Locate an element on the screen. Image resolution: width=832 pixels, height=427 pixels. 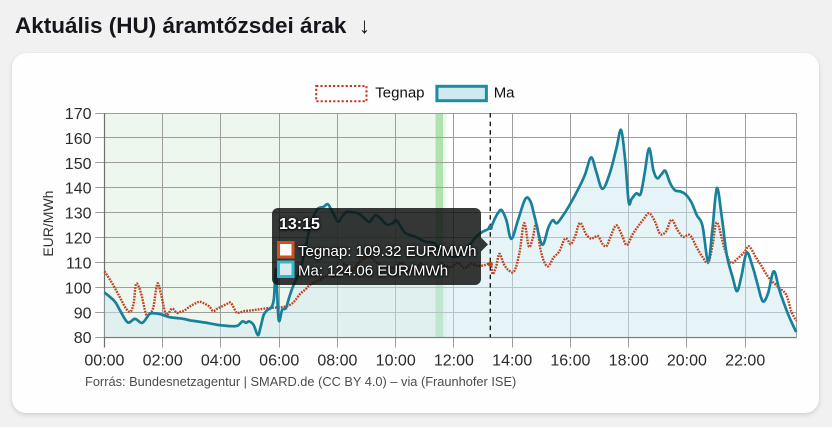
svg-text: 22:00 is located at coordinates (745, 361).